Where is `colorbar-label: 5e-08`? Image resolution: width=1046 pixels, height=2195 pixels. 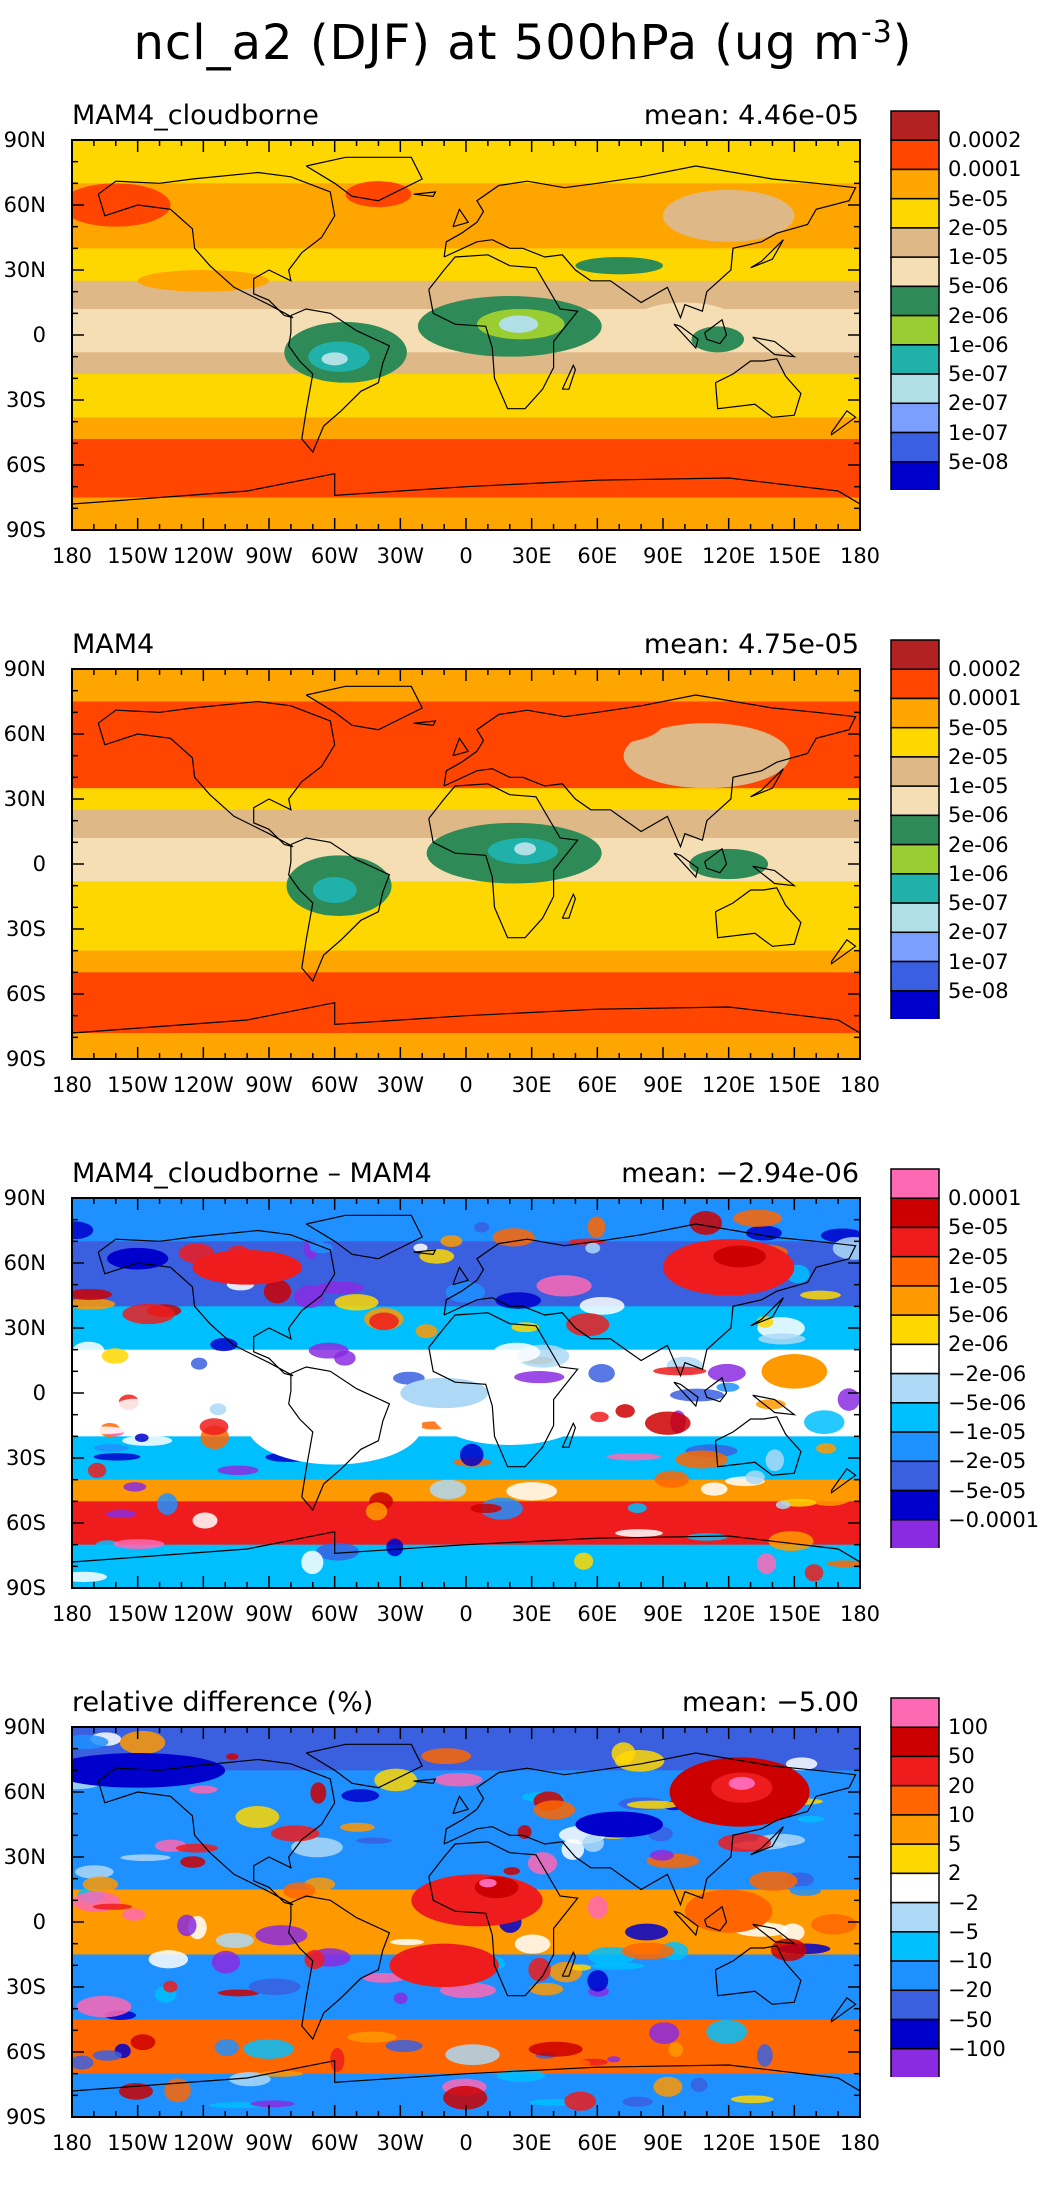 colorbar-label: 5e-08 is located at coordinates (978, 990).